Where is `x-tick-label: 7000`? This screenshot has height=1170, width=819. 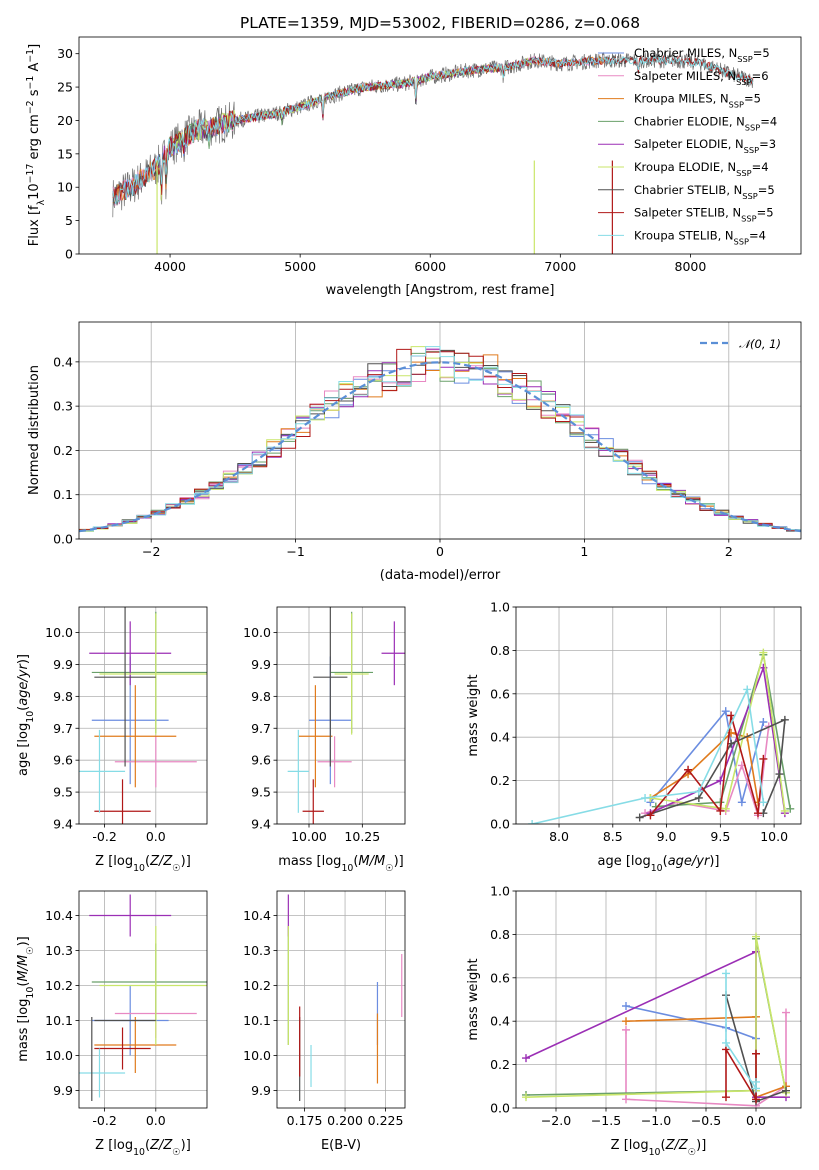 x-tick-label: 7000 is located at coordinates (560, 266).